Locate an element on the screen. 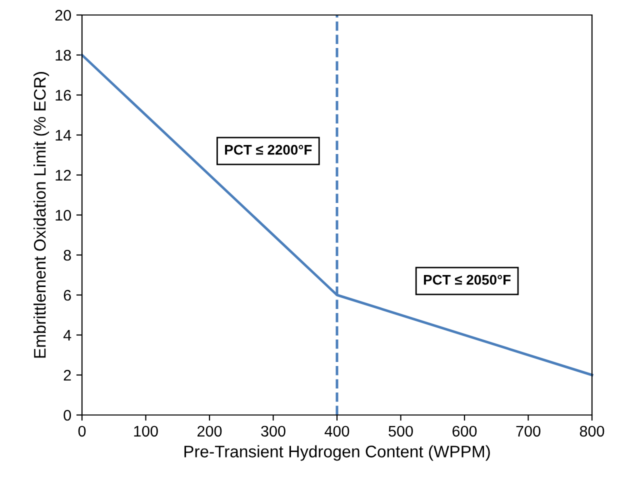 The width and height of the screenshot is (621, 484). y-tick-label: 6 is located at coordinates (67, 295).